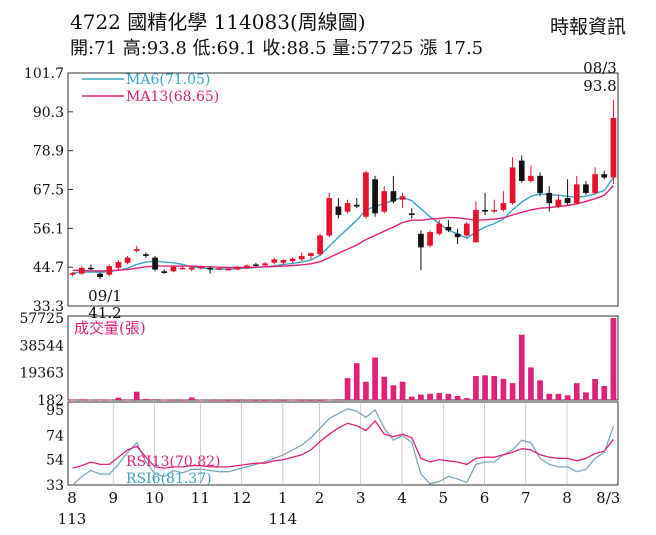 The width and height of the screenshot is (656, 535). I want to click on rsi-tick-label: 74, so click(55, 436).